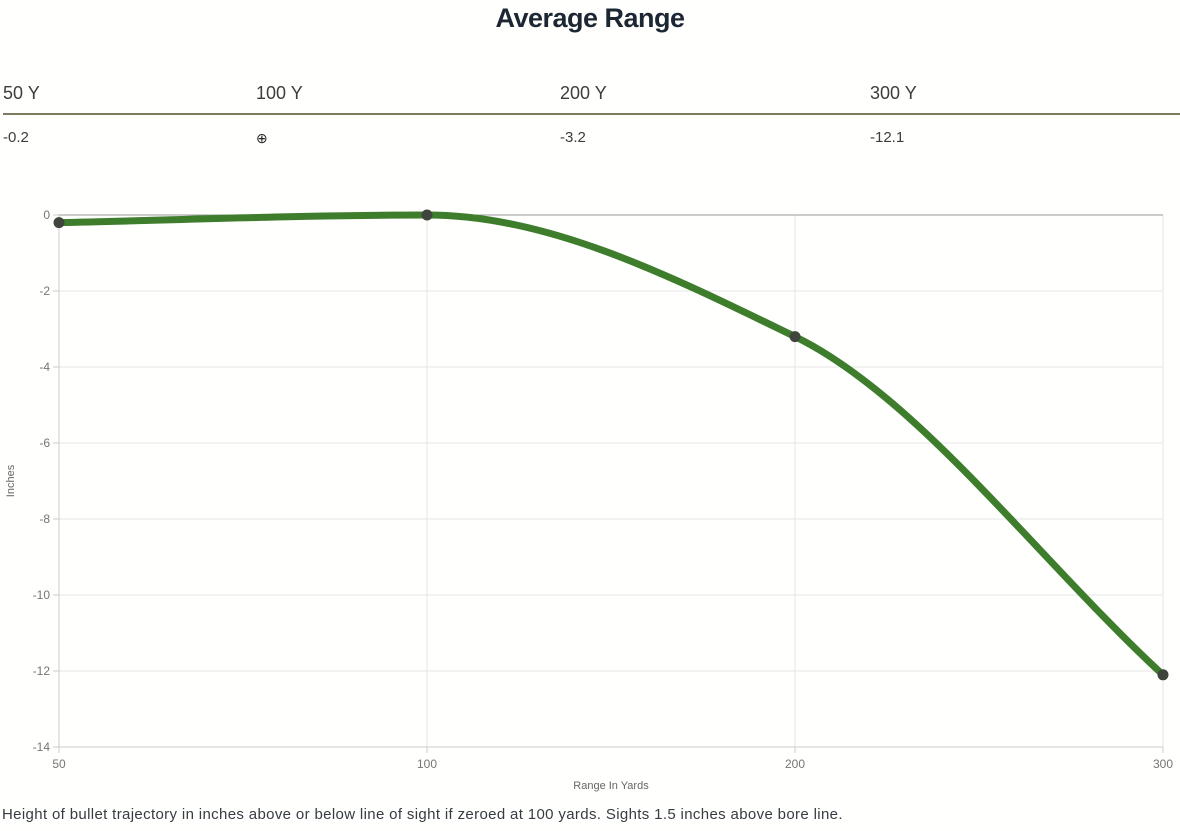 This screenshot has width=1180, height=831. I want to click on y-tick-label: -8, so click(44, 519).